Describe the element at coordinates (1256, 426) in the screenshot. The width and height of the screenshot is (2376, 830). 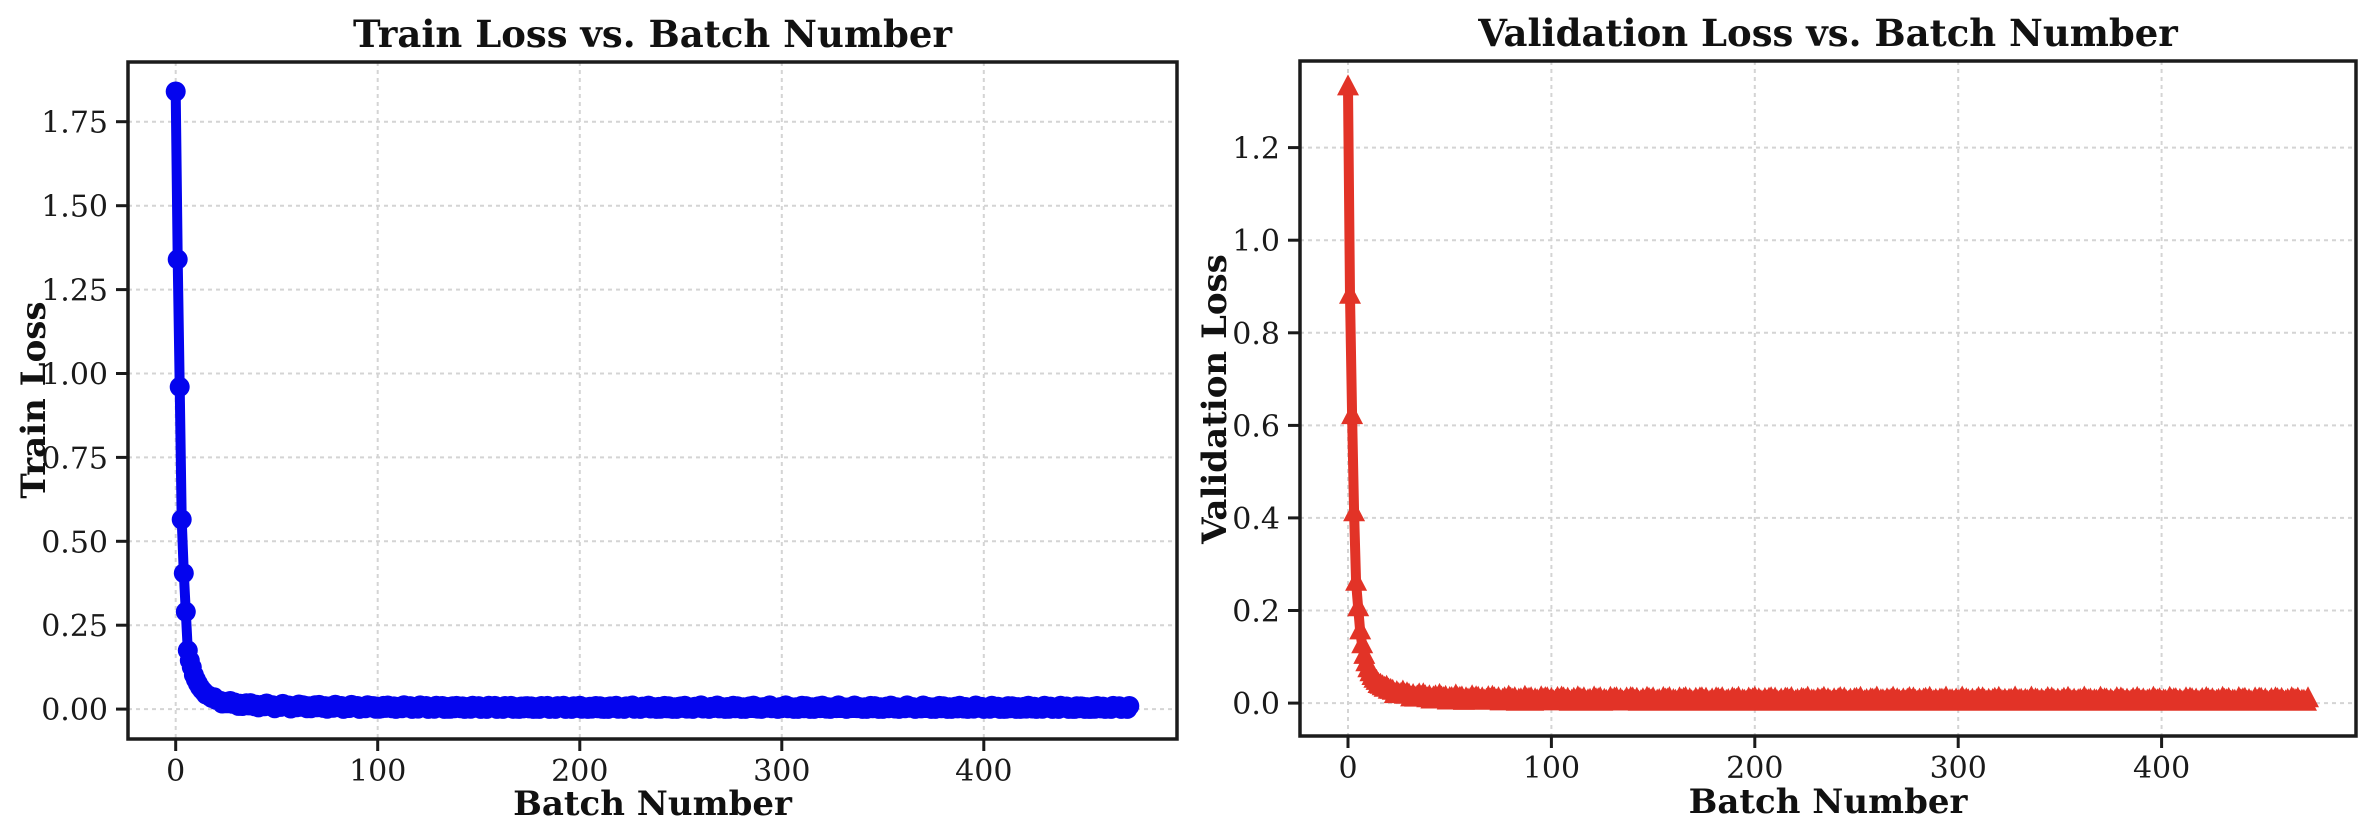
I see `y-tick-label: 0.6` at that location.